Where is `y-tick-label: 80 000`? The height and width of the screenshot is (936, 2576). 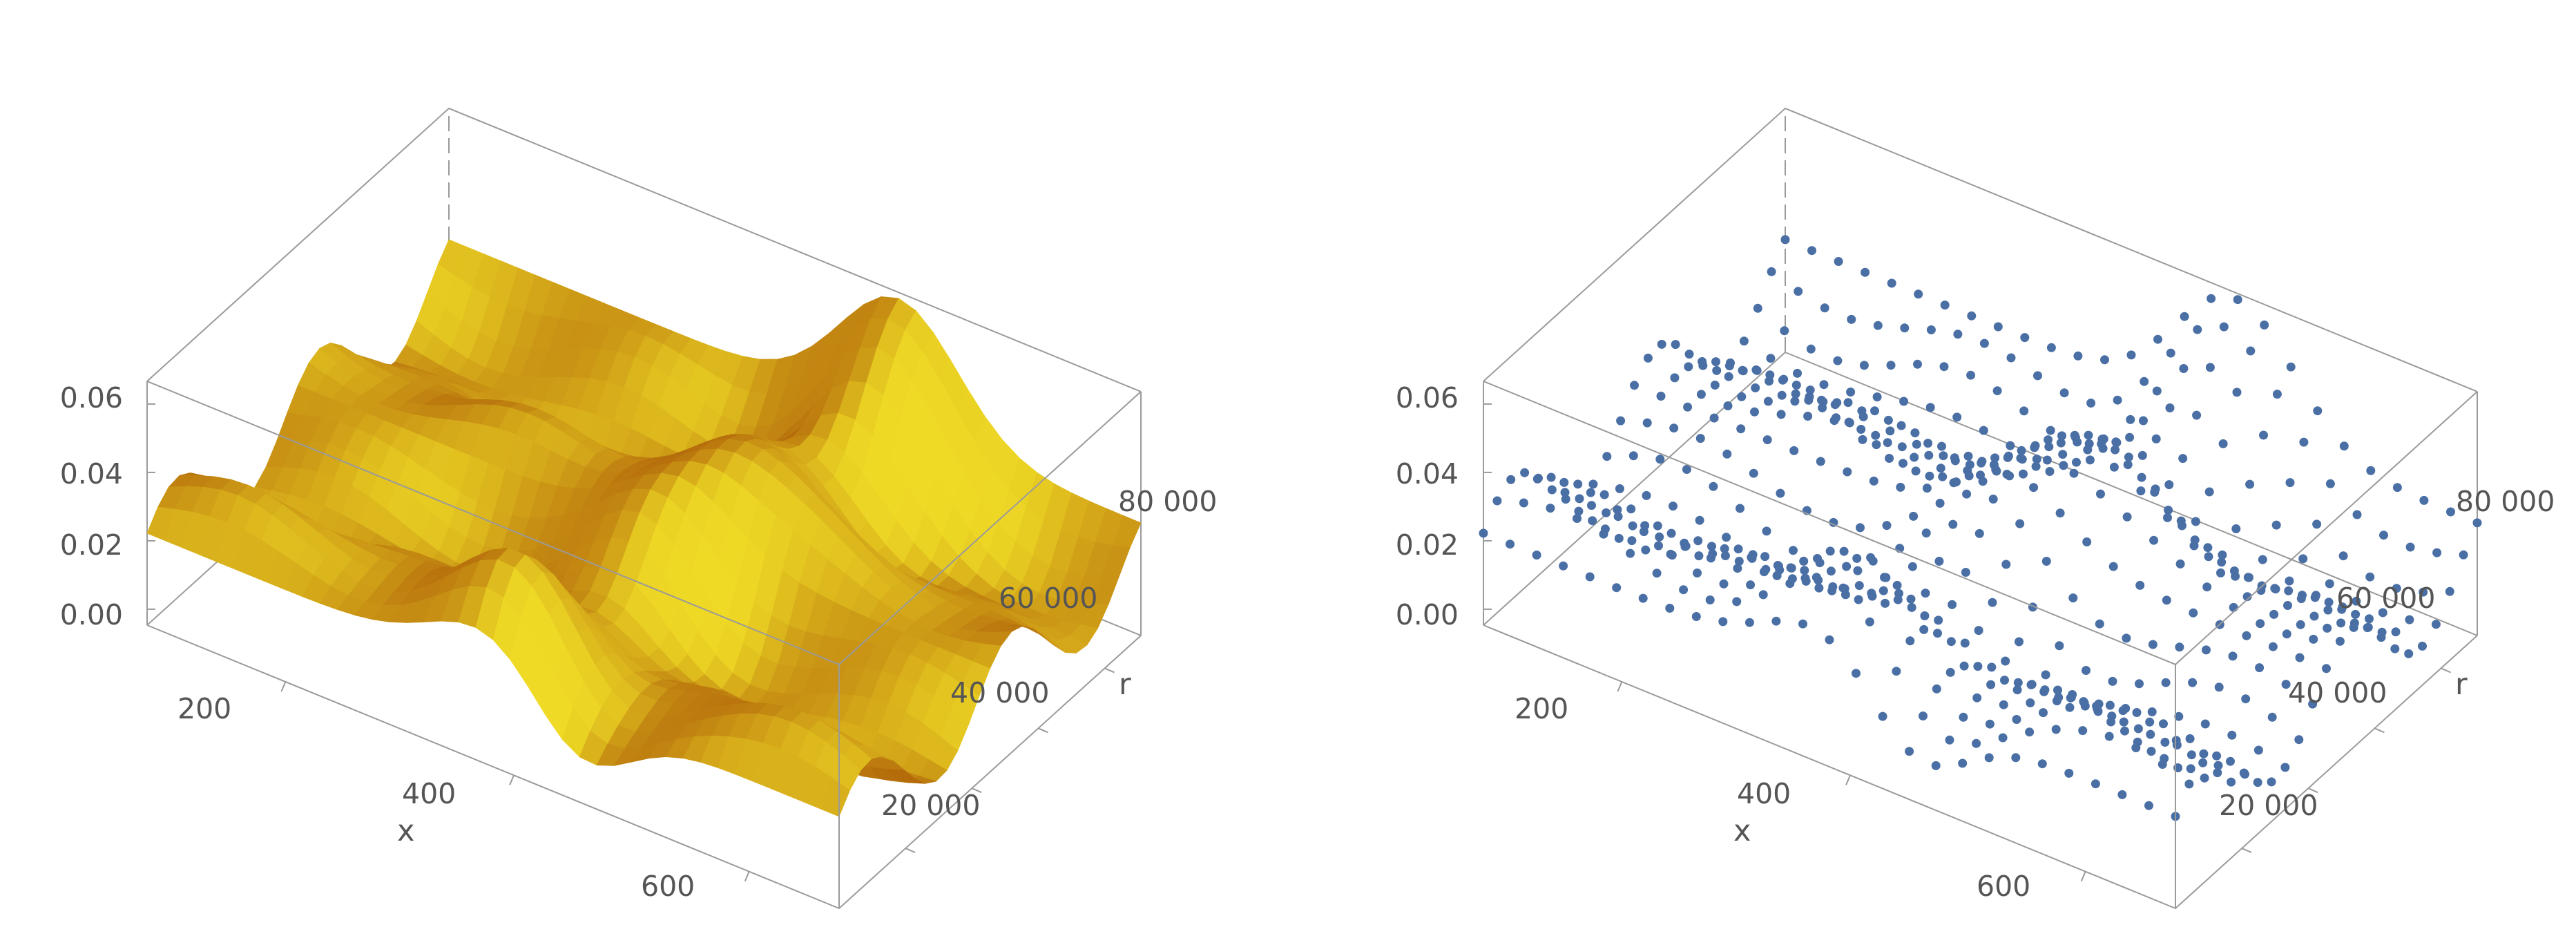 y-tick-label: 80 000 is located at coordinates (2505, 501).